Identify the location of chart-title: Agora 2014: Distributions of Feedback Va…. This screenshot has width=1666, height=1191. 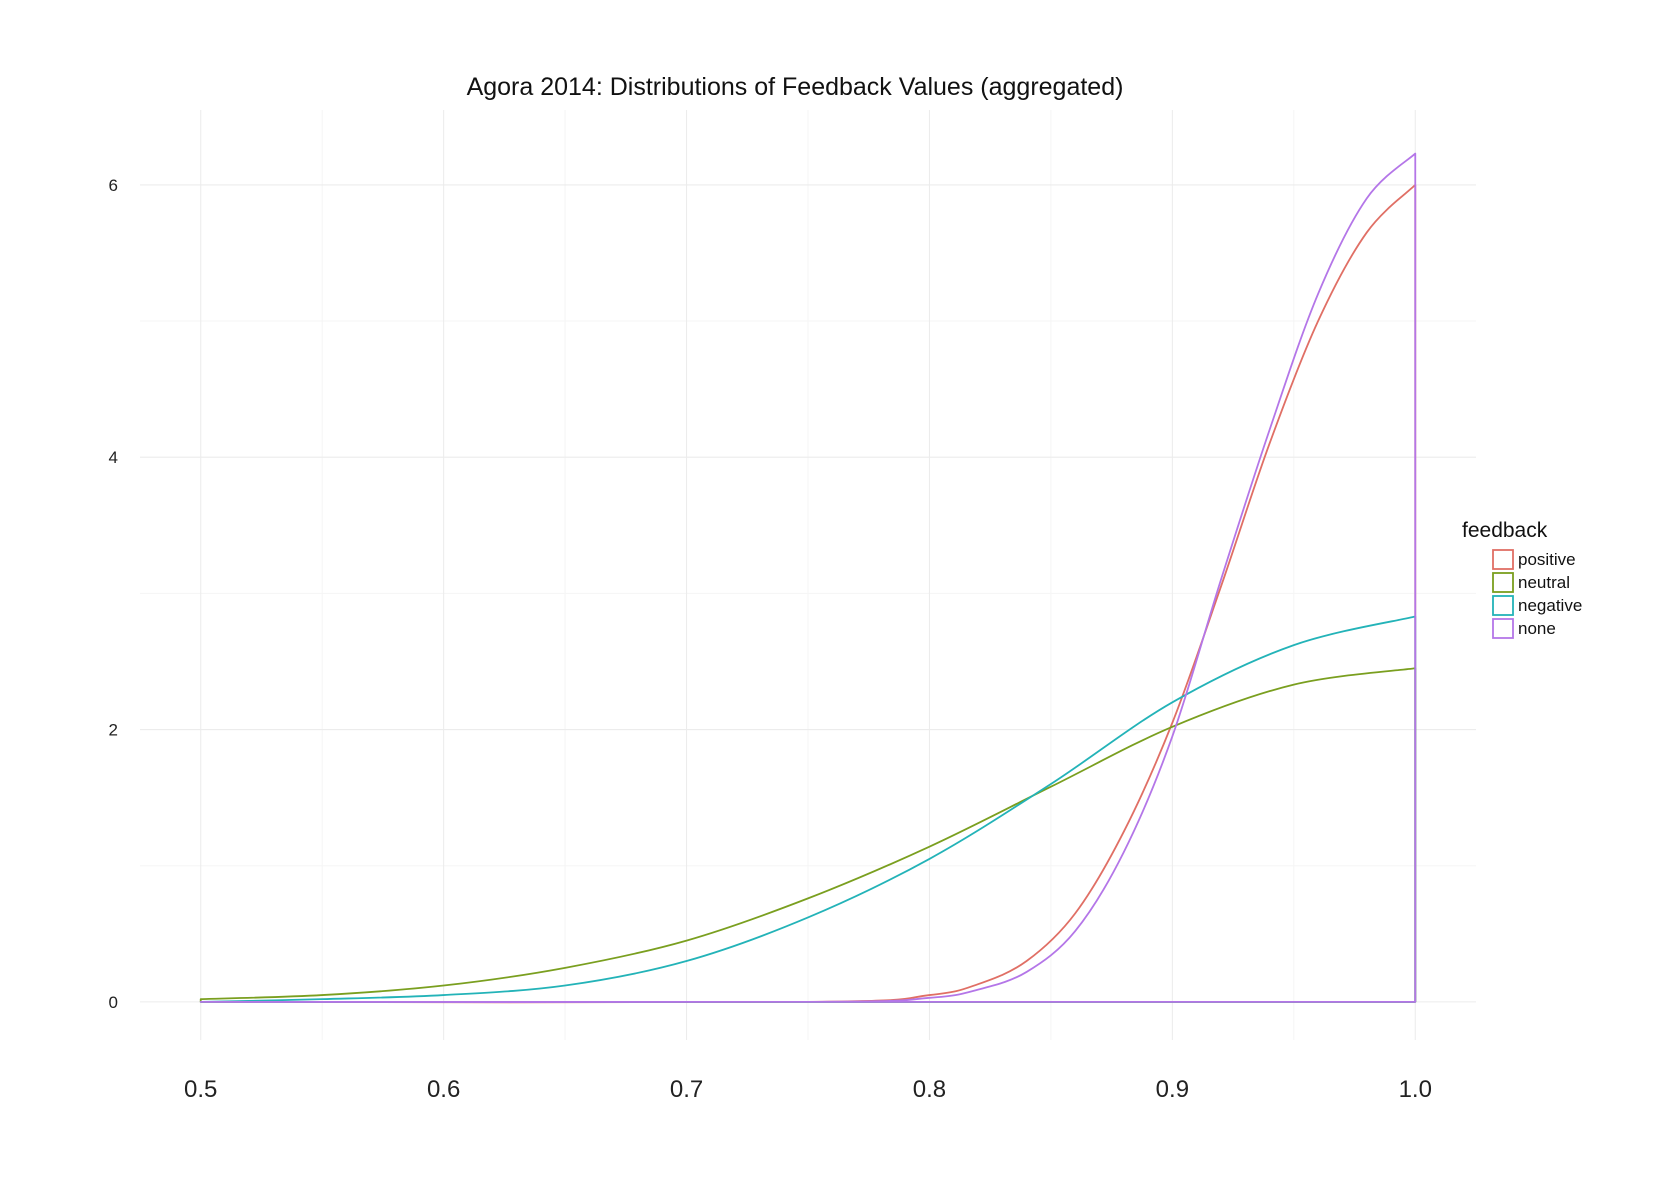
(795, 87).